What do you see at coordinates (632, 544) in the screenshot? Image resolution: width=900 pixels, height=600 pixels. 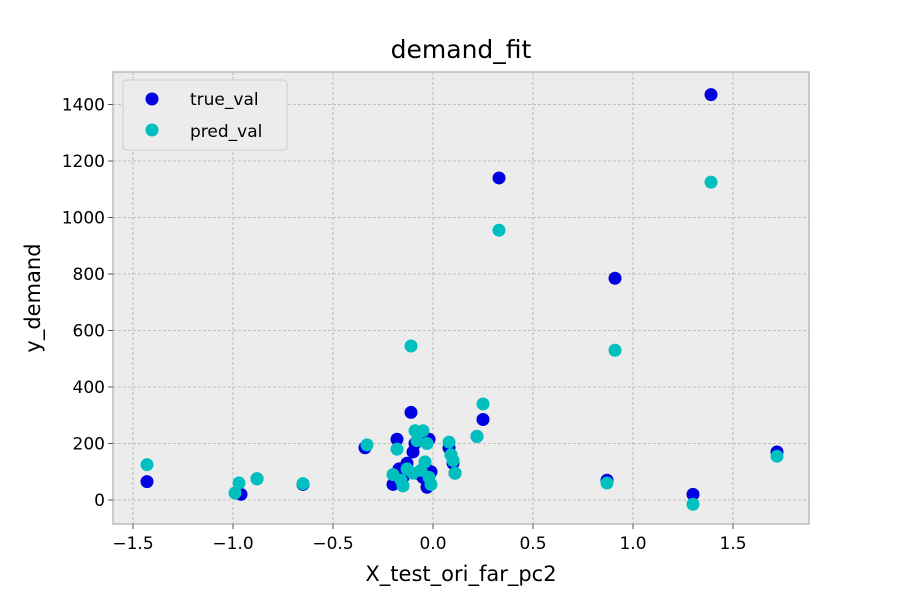 I see `x-tick-label: 1.0` at bounding box center [632, 544].